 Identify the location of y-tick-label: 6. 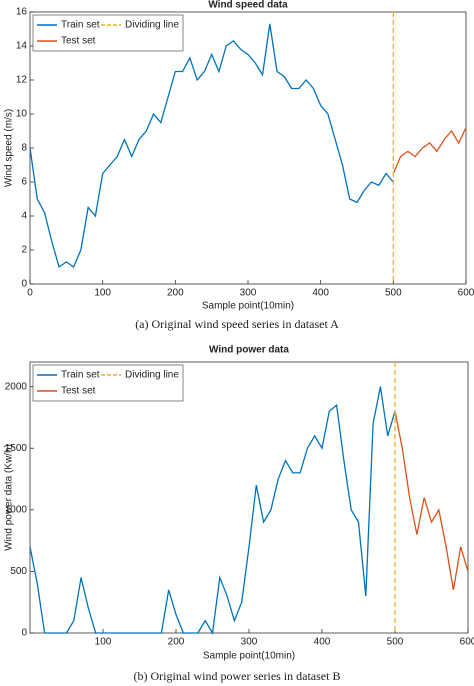
(24, 182).